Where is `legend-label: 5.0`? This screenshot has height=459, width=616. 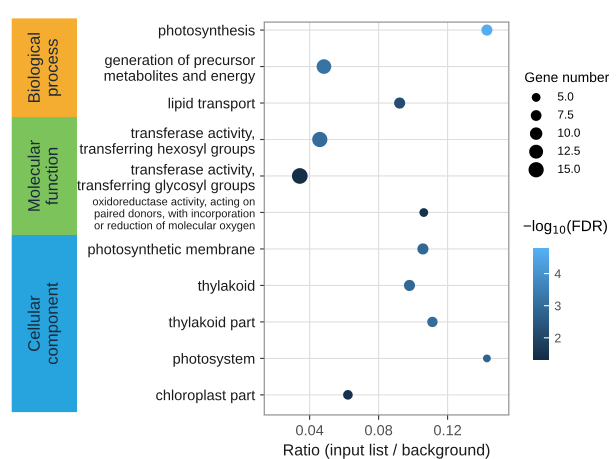 legend-label: 5.0 is located at coordinates (566, 96).